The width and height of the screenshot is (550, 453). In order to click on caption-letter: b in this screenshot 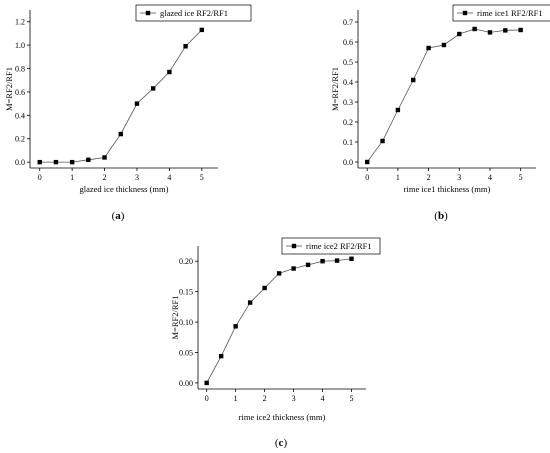, I will do `click(441, 216)`.